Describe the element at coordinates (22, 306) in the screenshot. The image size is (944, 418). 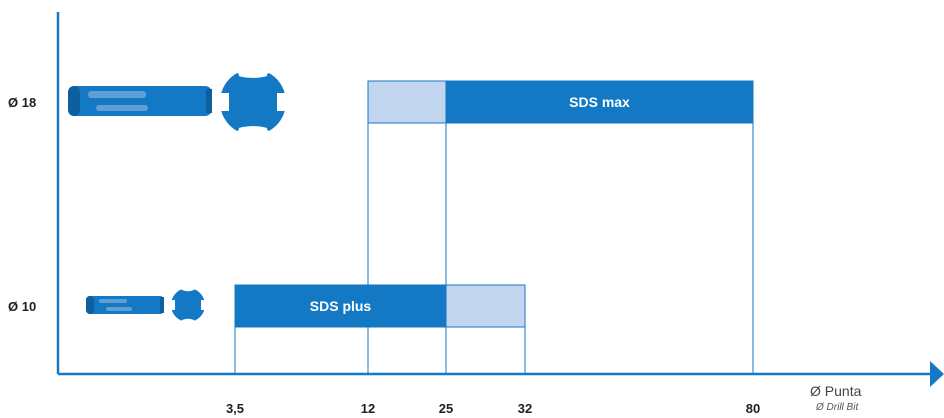
I see `row-label: Ø 10` at that location.